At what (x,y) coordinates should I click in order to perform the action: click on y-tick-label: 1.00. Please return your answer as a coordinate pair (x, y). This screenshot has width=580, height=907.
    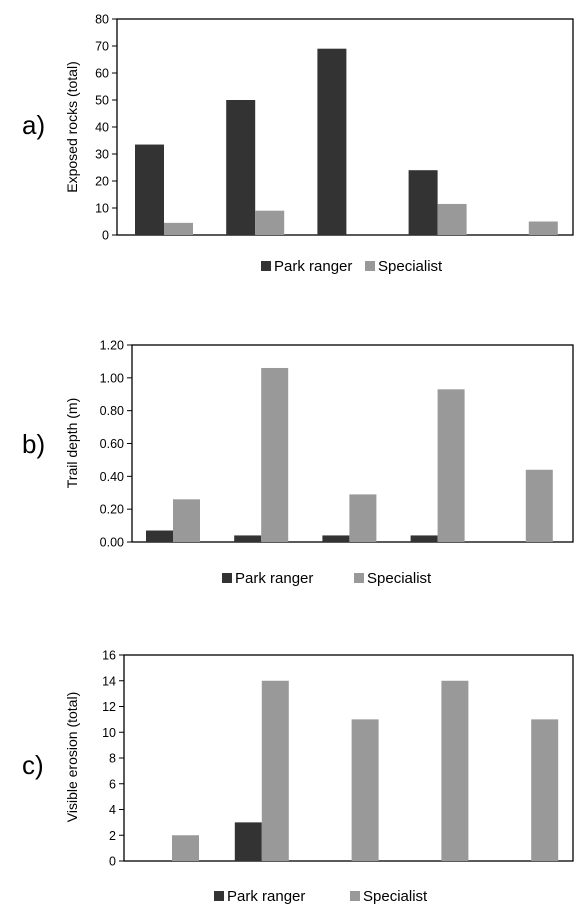
    Looking at the image, I should click on (112, 378).